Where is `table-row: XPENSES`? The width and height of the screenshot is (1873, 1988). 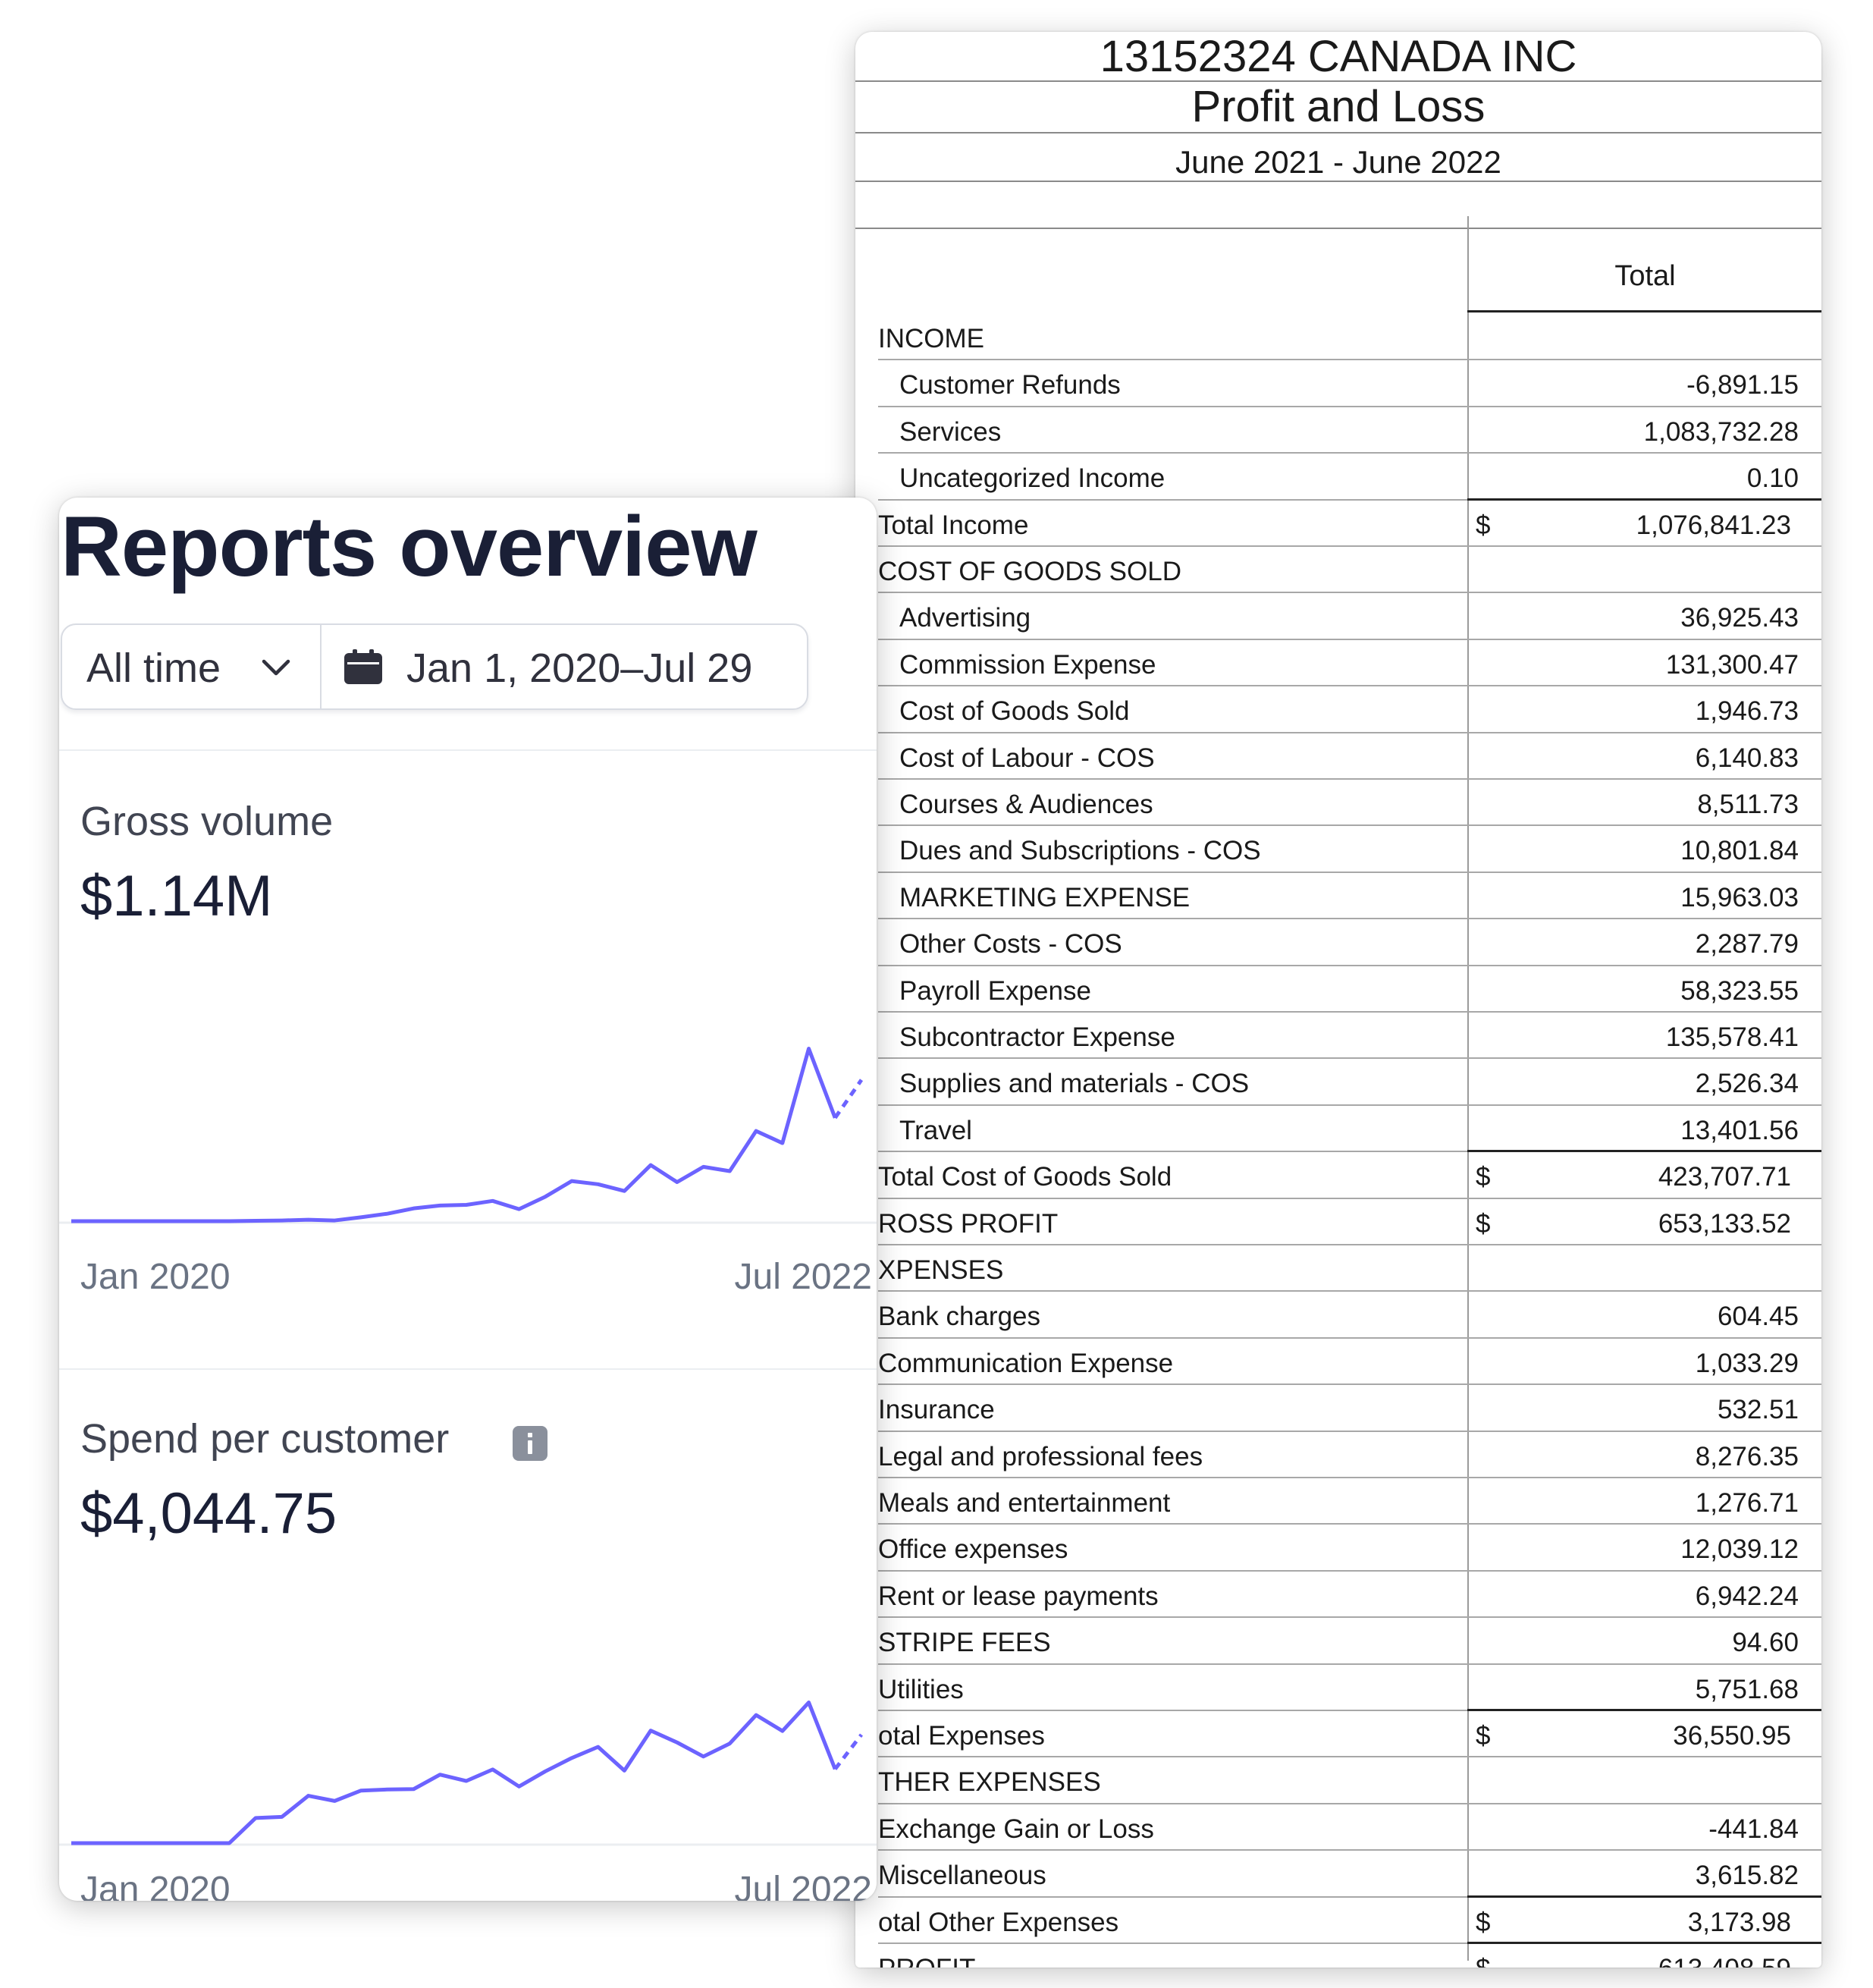
table-row: XPENSES is located at coordinates (1338, 1268).